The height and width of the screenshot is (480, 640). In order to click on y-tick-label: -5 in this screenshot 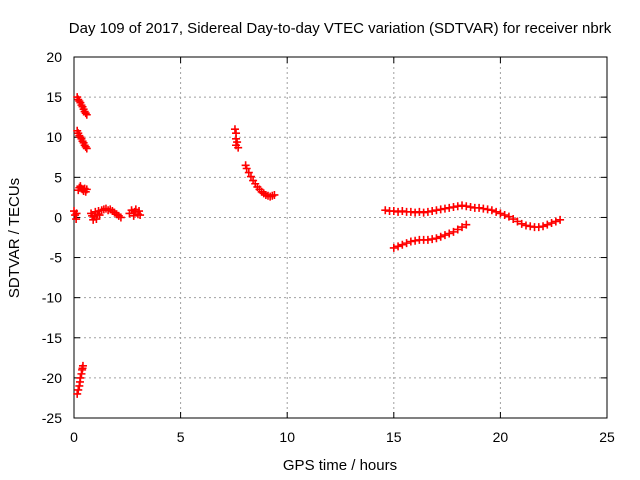, I will do `click(56, 258)`.